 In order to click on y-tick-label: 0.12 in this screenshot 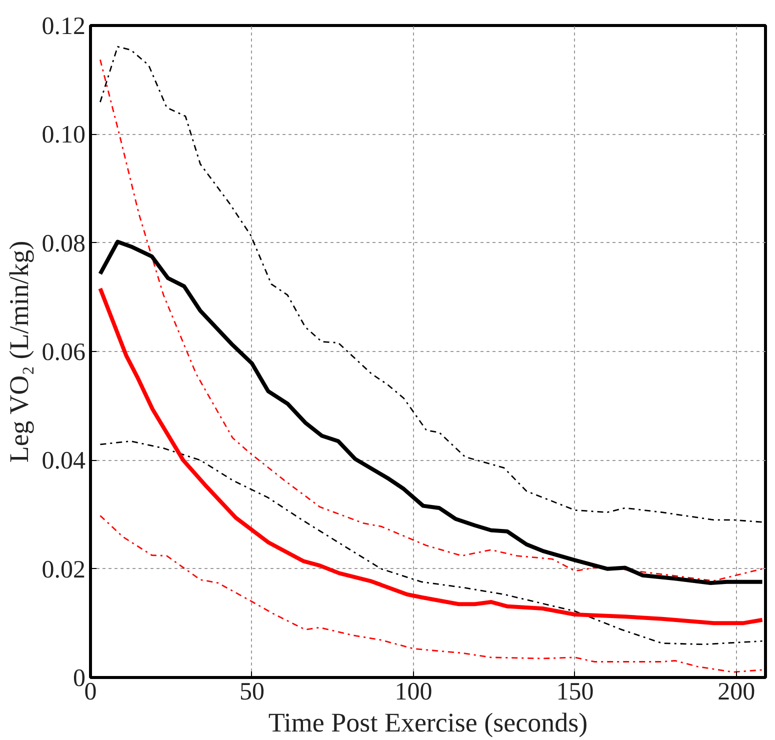, I will do `click(64, 26)`.